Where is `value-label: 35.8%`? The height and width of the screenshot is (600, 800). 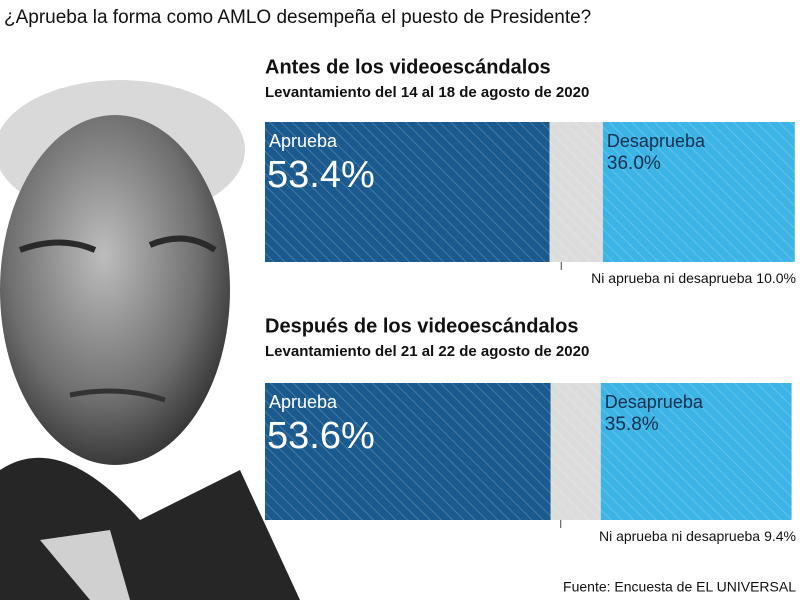
value-label: 35.8% is located at coordinates (632, 424).